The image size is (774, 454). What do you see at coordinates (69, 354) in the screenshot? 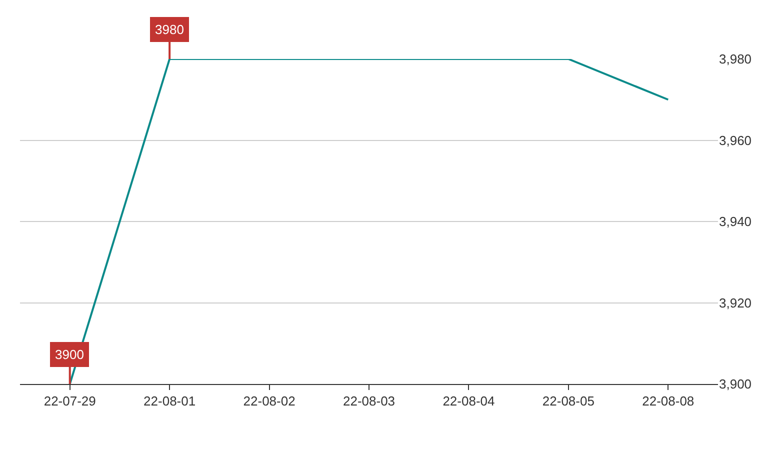
I see `annotation: 3900` at bounding box center [69, 354].